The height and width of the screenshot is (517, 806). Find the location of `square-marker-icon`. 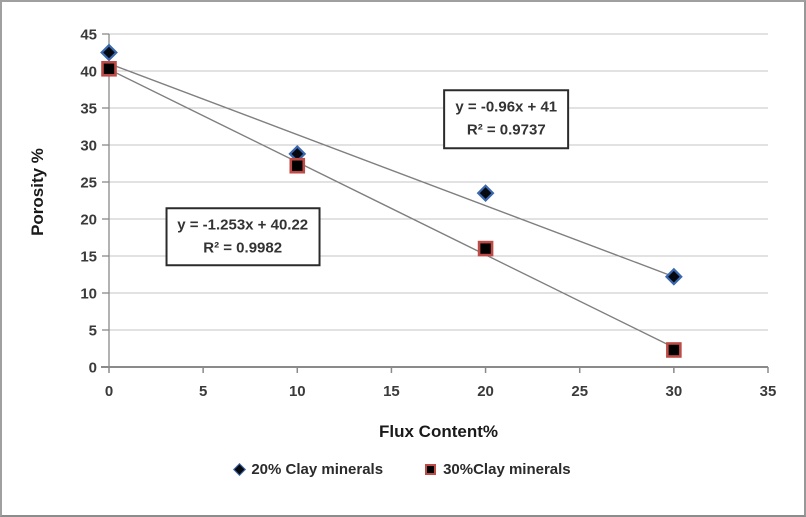

square-marker-icon is located at coordinates (431, 469).